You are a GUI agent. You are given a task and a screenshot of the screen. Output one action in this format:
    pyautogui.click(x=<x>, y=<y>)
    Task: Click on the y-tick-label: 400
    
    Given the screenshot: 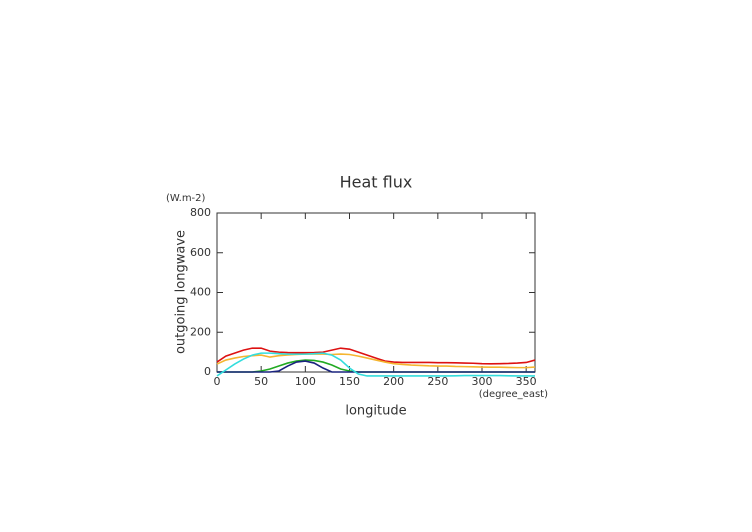 What is the action you would take?
    pyautogui.click(x=200, y=292)
    